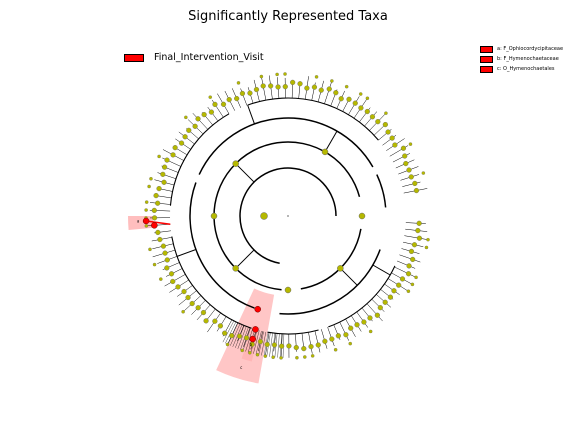 Image resolution: width=576 pixels, height=432 pixels. I want to click on taxa-legend-swatch, so click(486, 49).